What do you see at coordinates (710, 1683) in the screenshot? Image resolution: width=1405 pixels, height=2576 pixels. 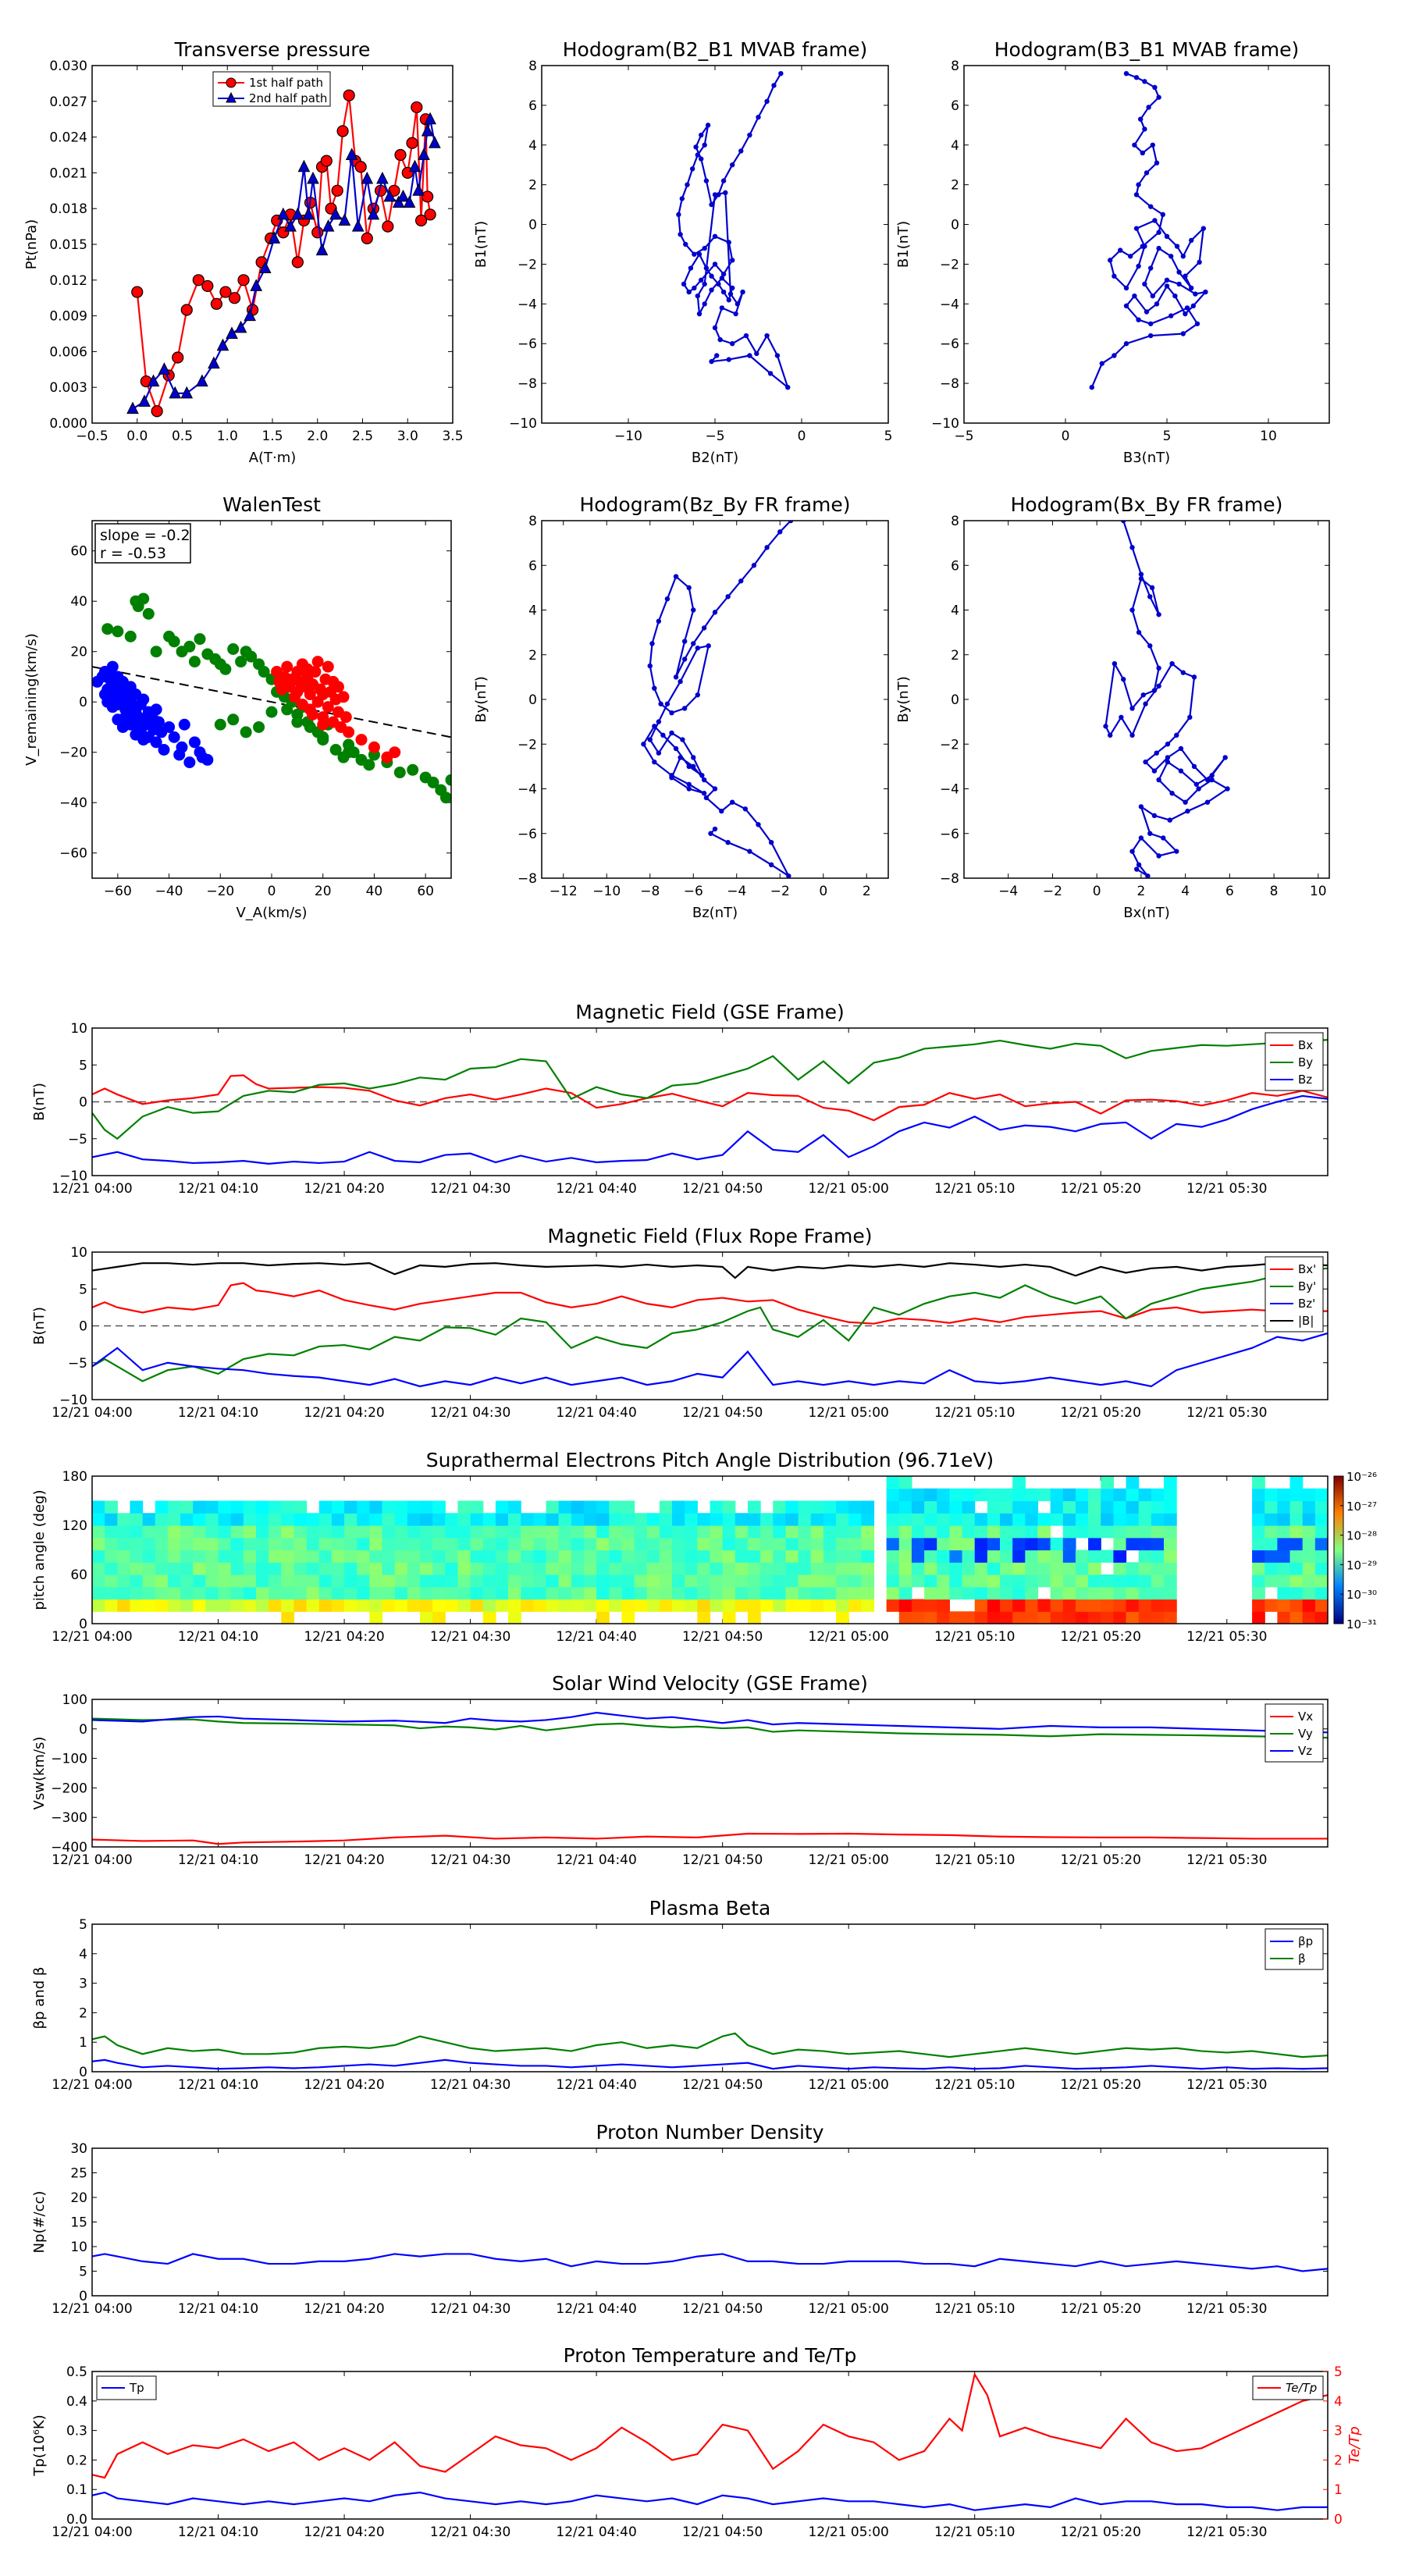 I see `chart-title: Solar Wind Velocity (GSE Frame)` at bounding box center [710, 1683].